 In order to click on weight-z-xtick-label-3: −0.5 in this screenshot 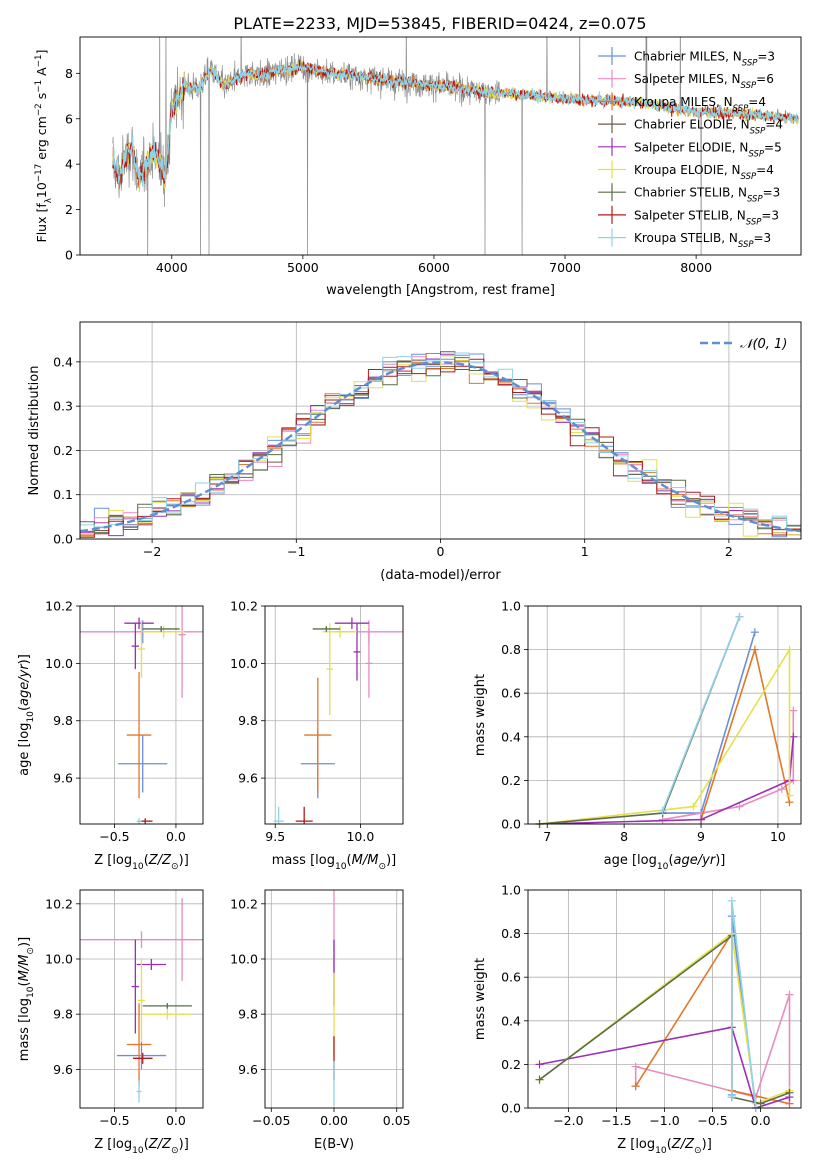, I will do `click(712, 1120)`.